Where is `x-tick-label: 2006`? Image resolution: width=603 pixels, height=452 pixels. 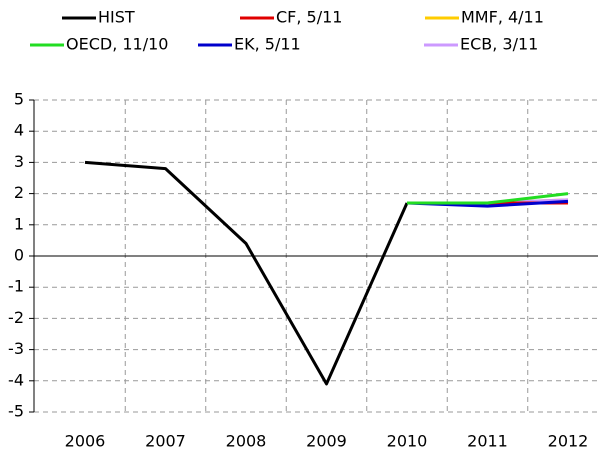
x-tick-label: 2006 is located at coordinates (85, 441).